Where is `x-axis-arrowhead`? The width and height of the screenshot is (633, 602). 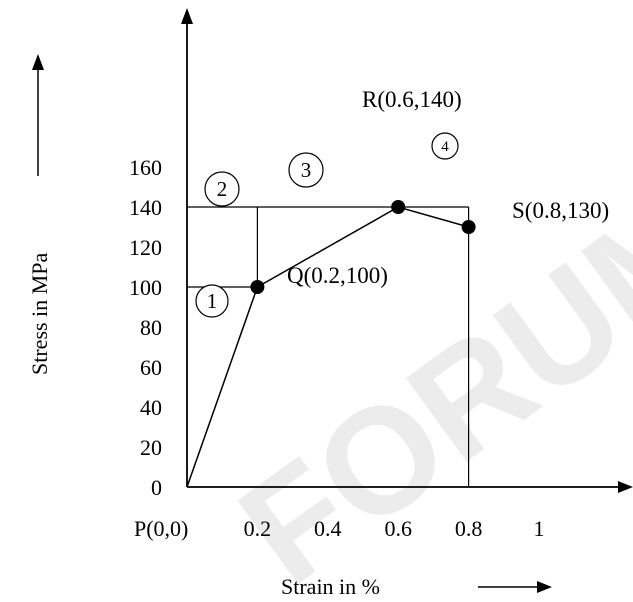
x-axis-arrowhead is located at coordinates (625, 487).